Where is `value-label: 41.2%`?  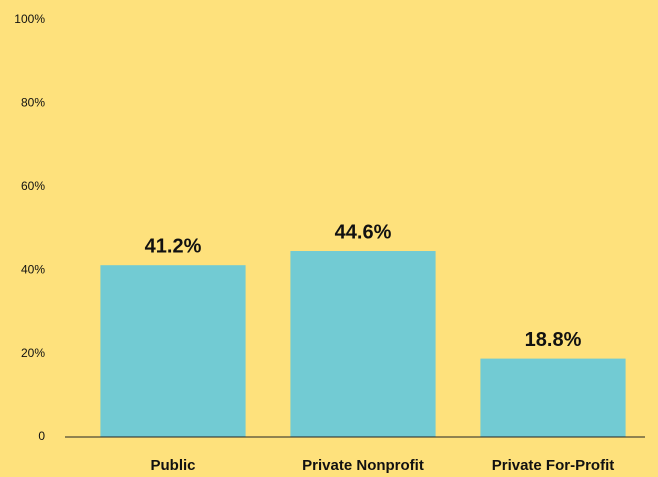 value-label: 41.2% is located at coordinates (173, 246).